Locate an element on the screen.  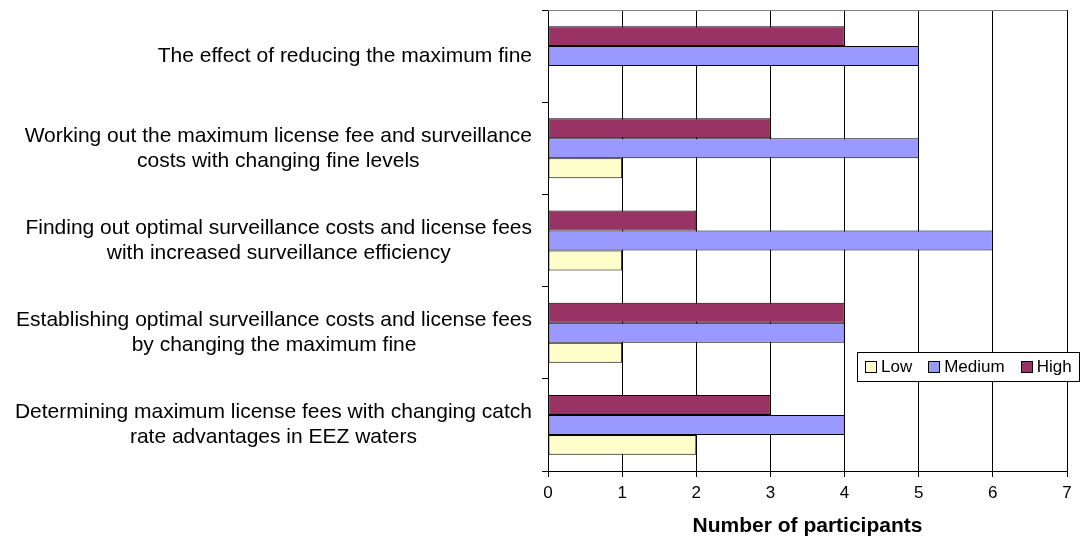
x-tick-label: 5 is located at coordinates (918, 492).